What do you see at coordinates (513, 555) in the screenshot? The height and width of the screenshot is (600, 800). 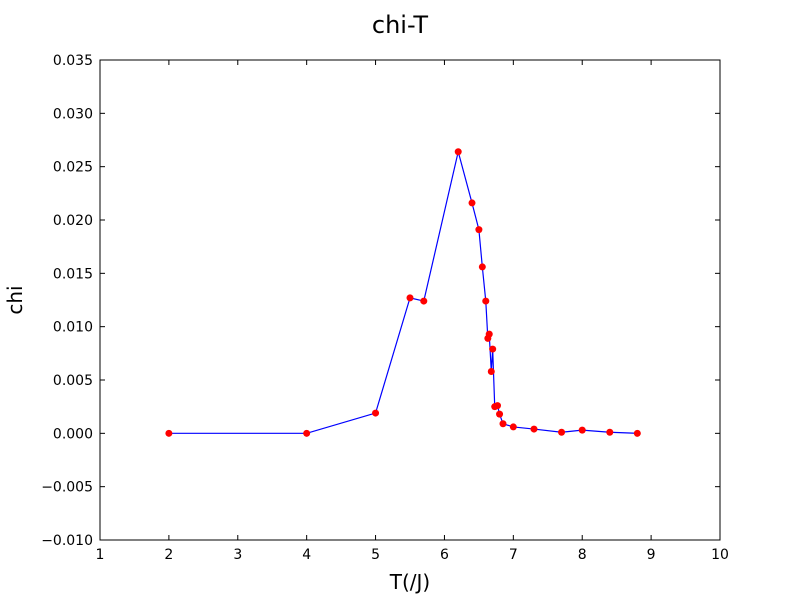 I see `x-tick-label: 7` at bounding box center [513, 555].